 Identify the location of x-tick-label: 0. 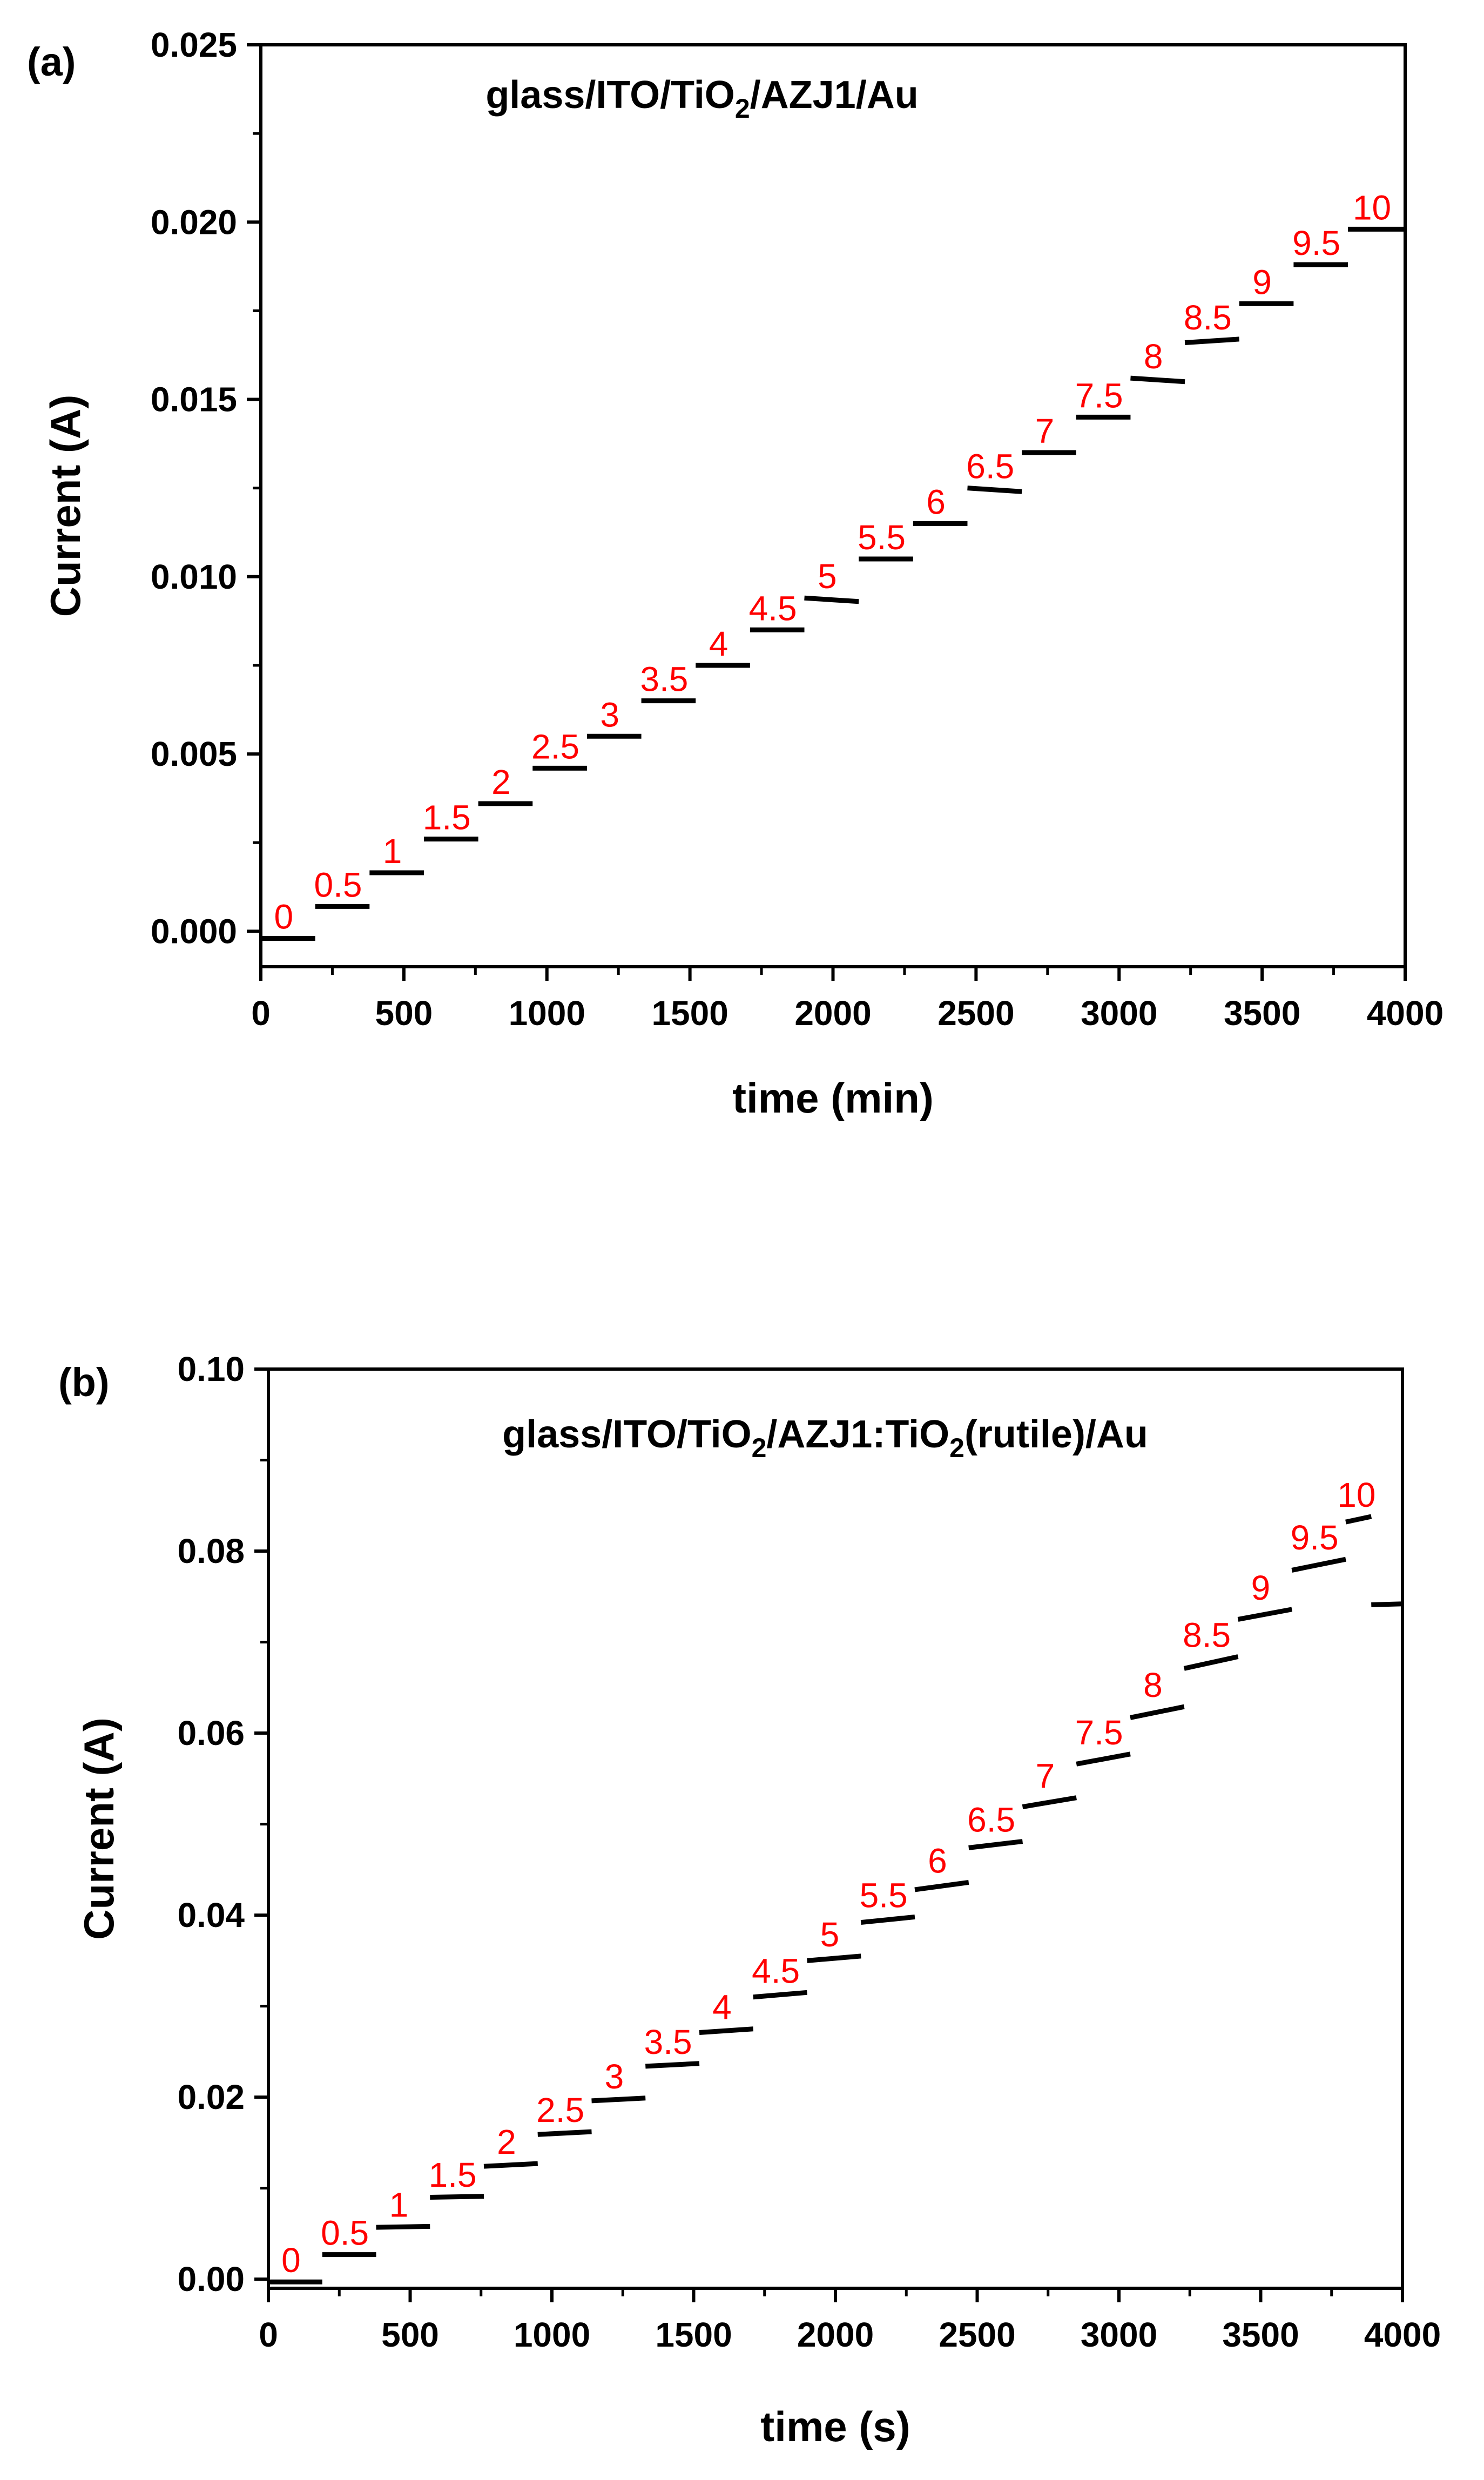
(261, 1013).